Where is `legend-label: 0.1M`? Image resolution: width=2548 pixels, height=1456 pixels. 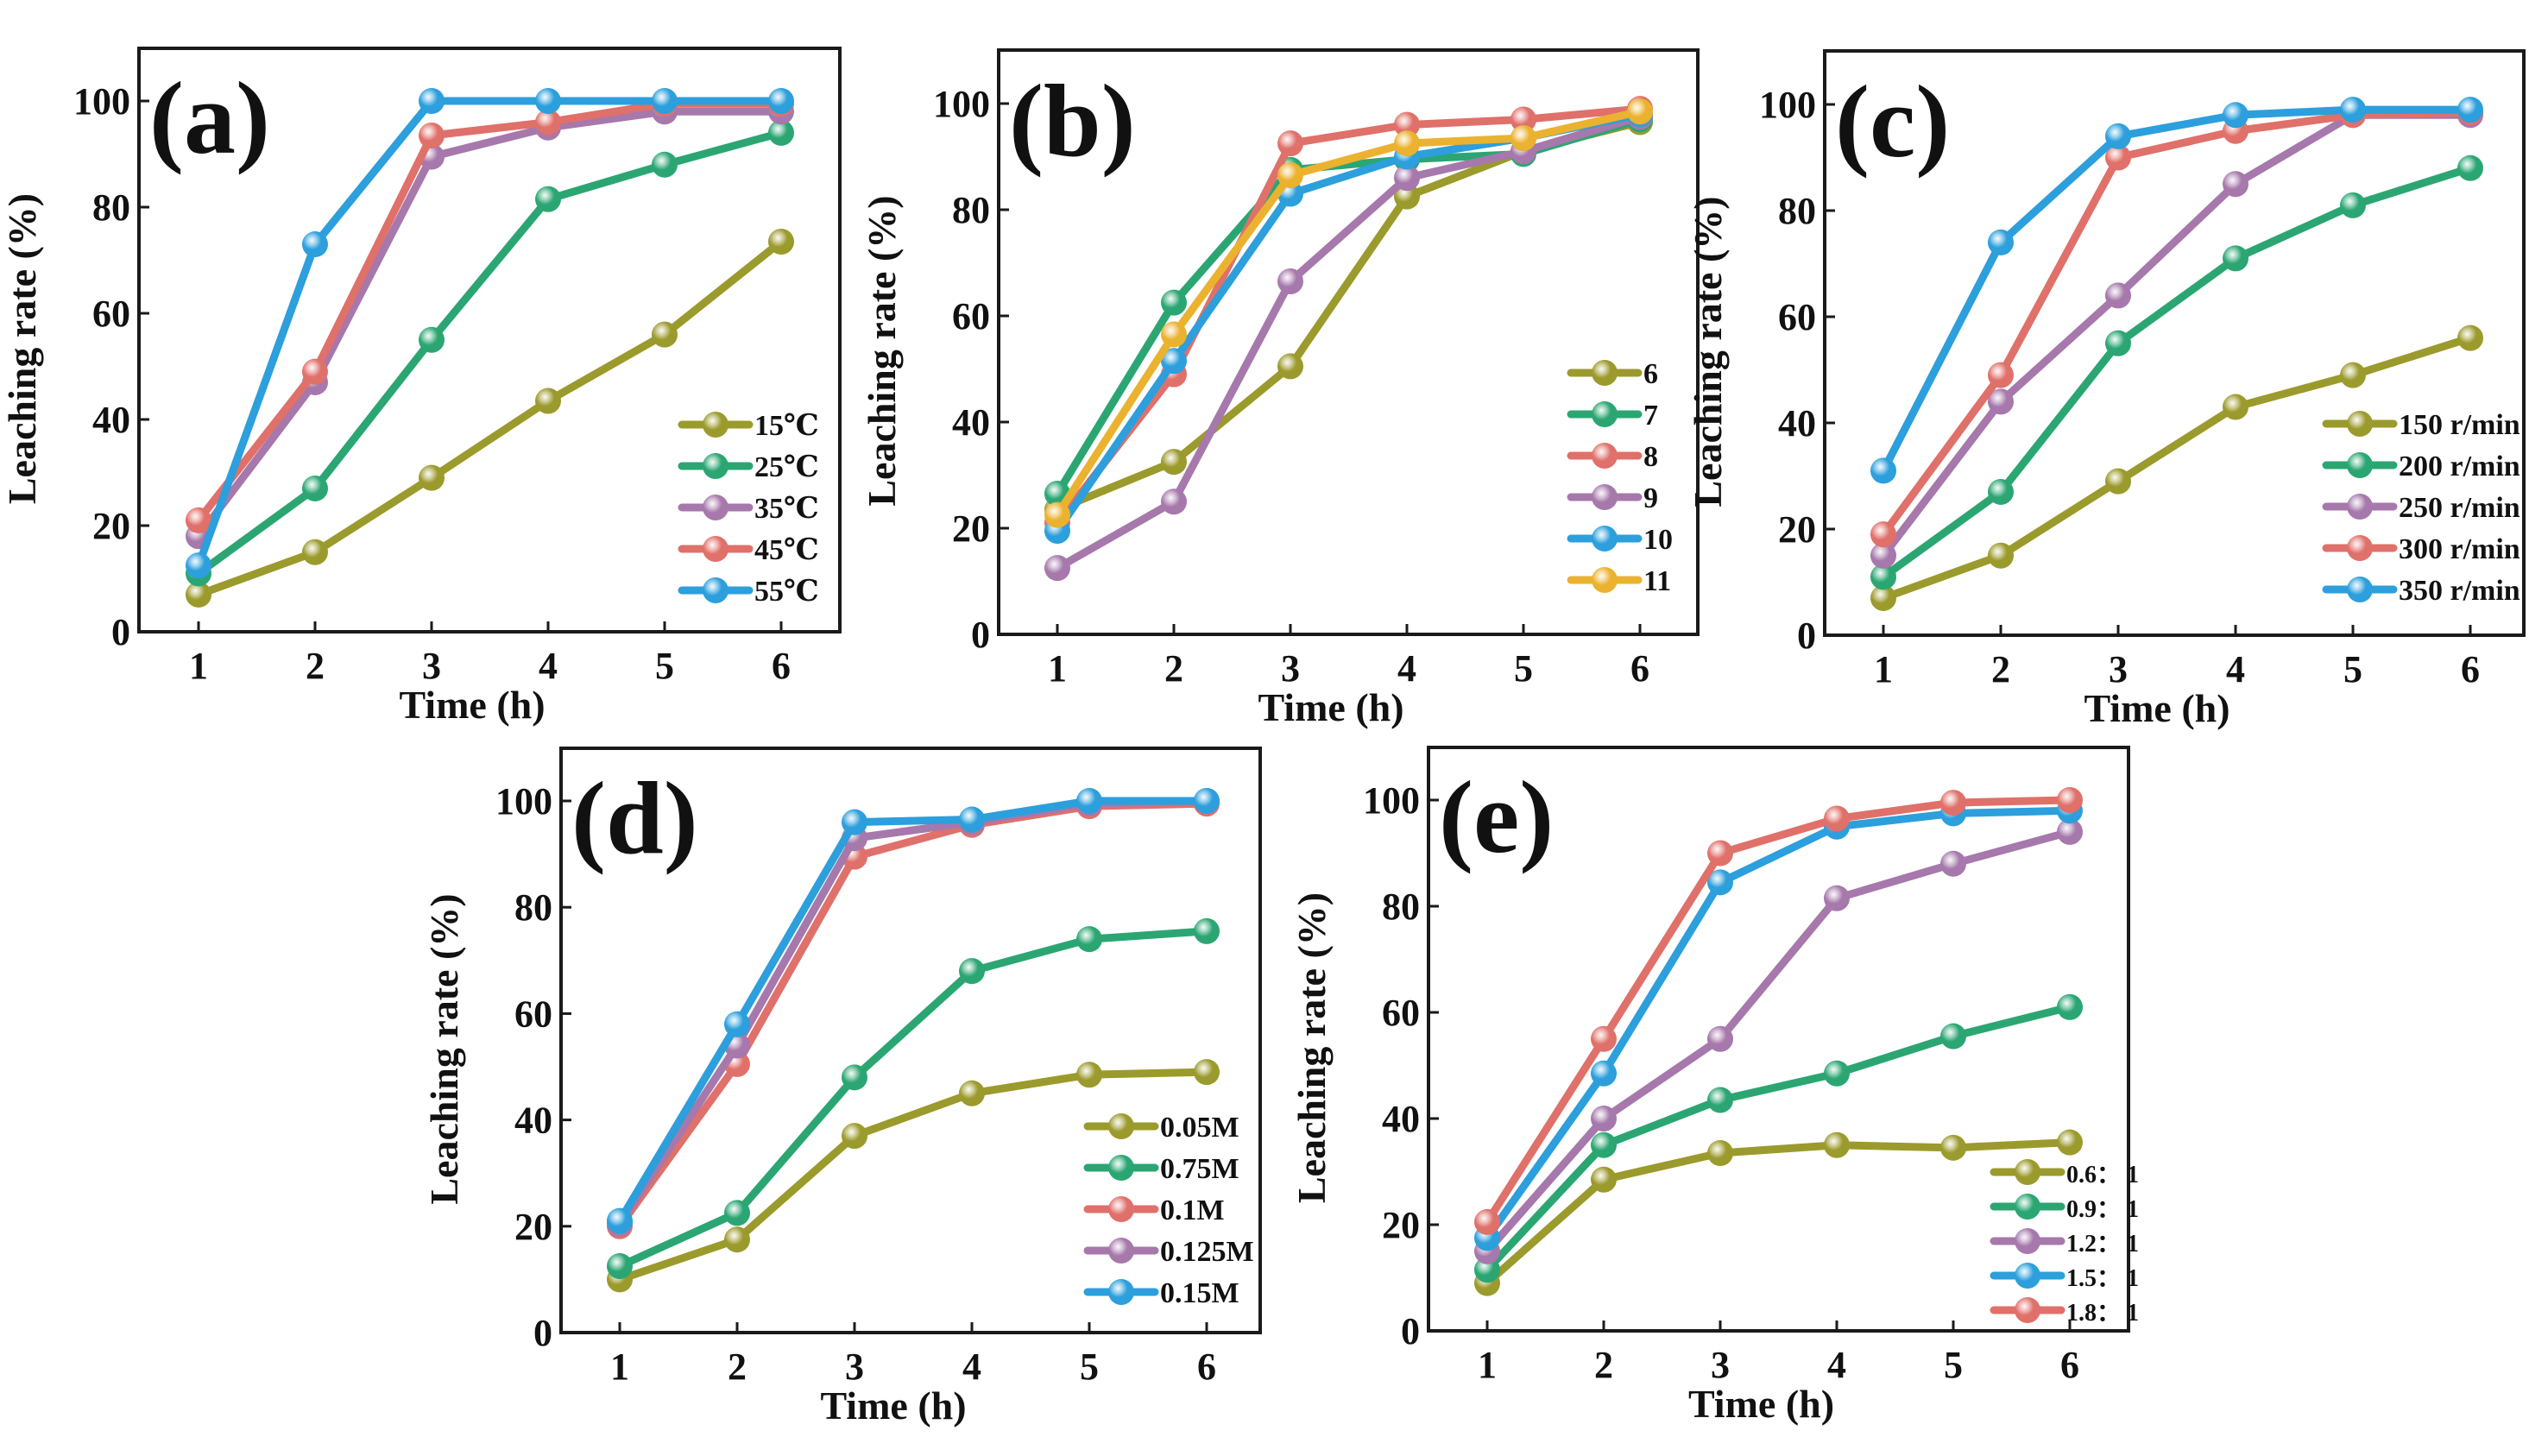
legend-label: 0.1M is located at coordinates (1192, 1210).